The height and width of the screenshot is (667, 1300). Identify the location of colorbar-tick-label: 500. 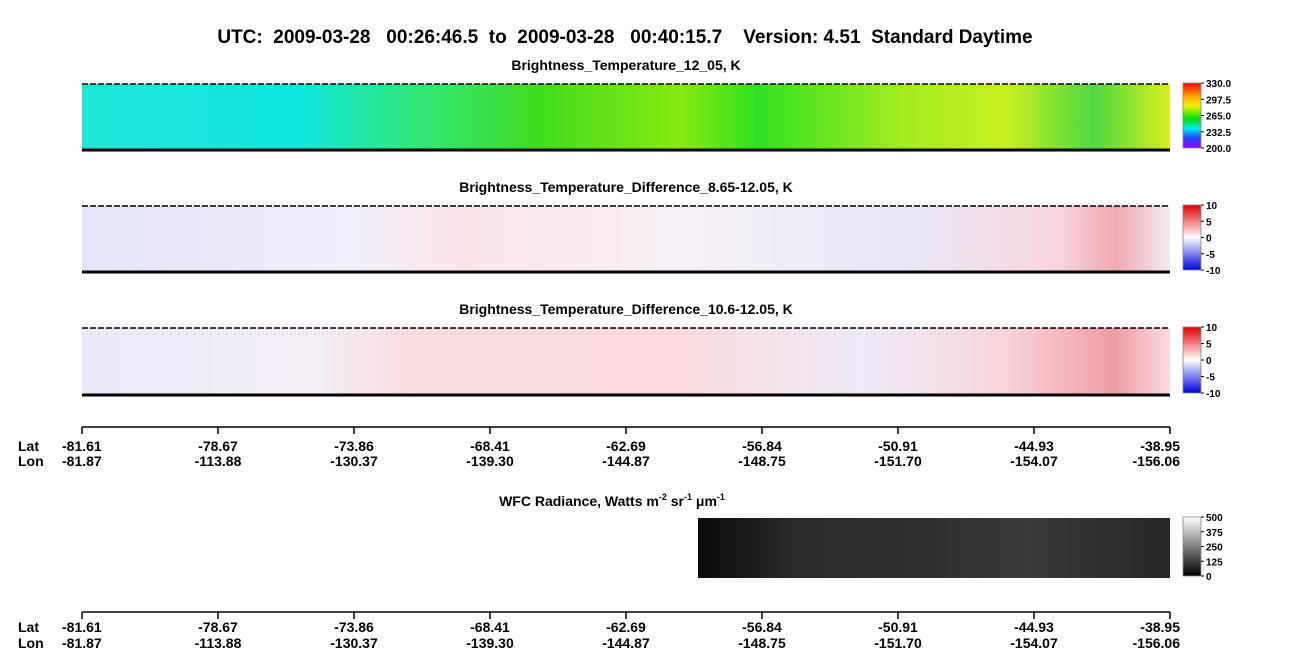
(1214, 518).